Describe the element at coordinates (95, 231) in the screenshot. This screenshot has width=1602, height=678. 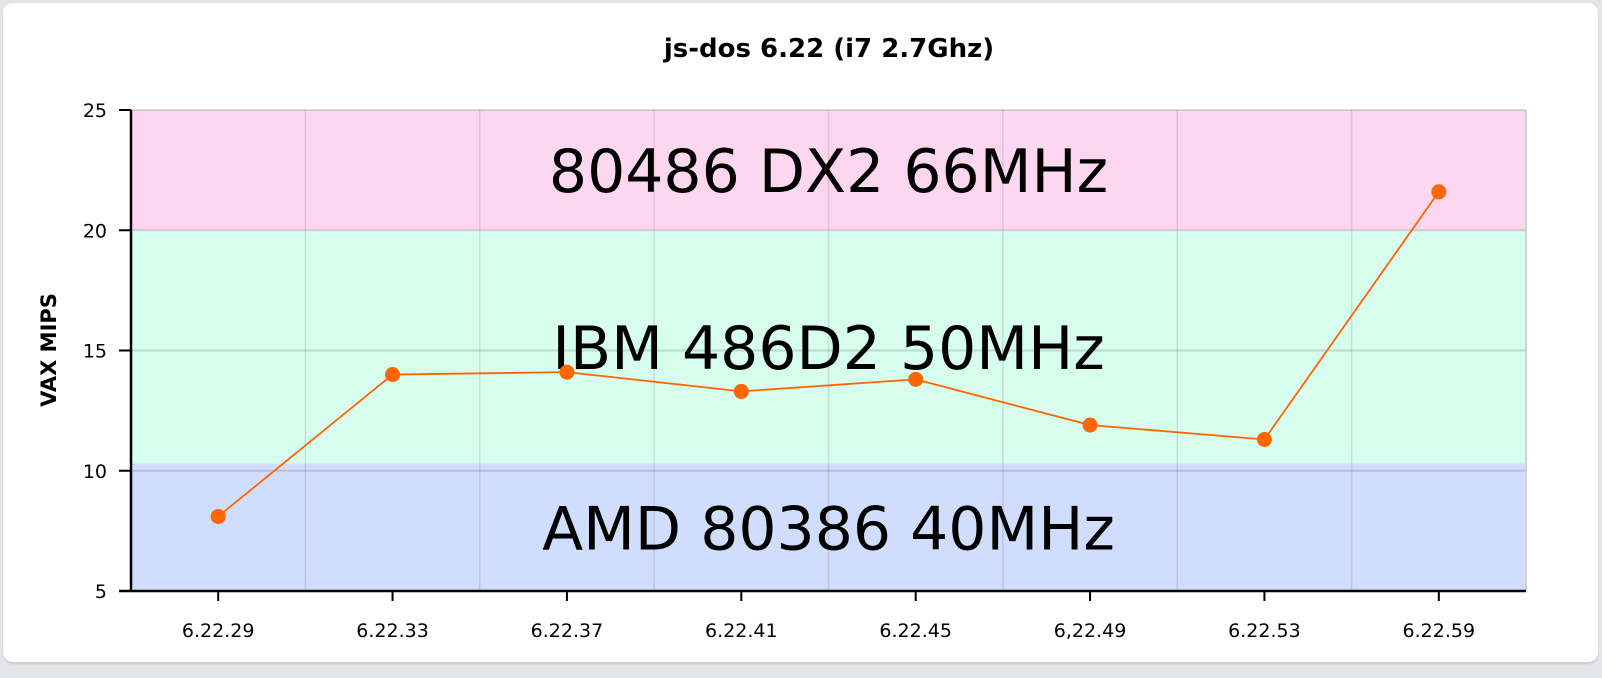
I see `y-tick-label: 20` at that location.